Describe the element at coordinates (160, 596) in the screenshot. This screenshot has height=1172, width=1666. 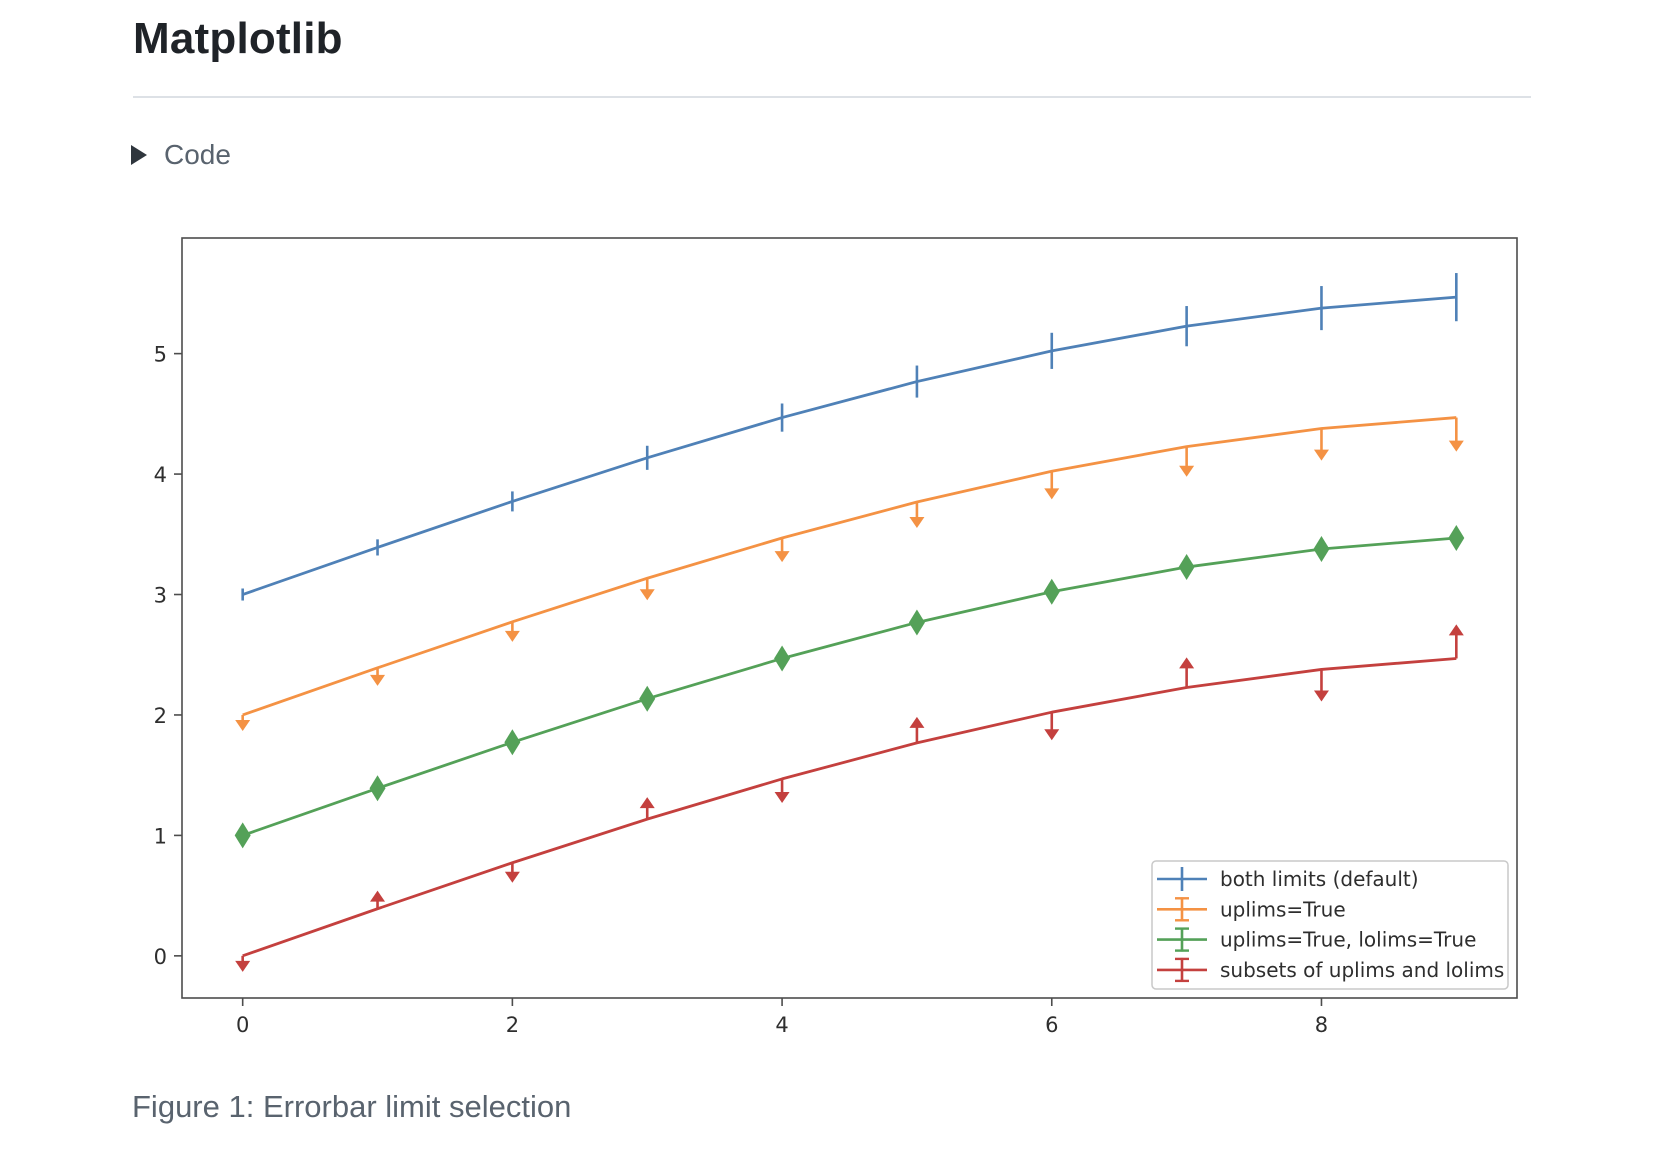
I see `y-tick-label: 3` at that location.